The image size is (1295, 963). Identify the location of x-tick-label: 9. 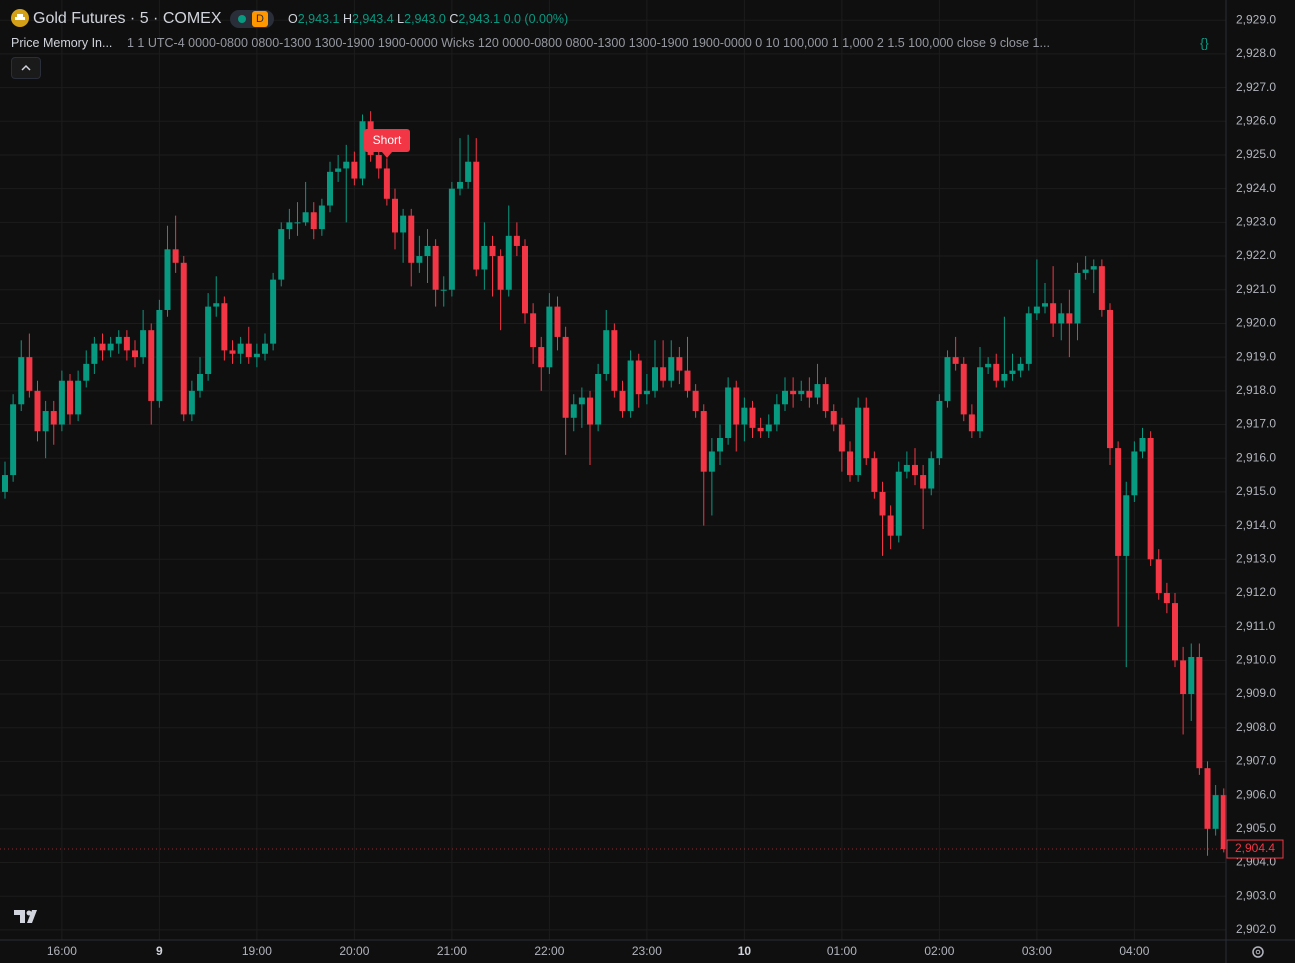
(159, 951).